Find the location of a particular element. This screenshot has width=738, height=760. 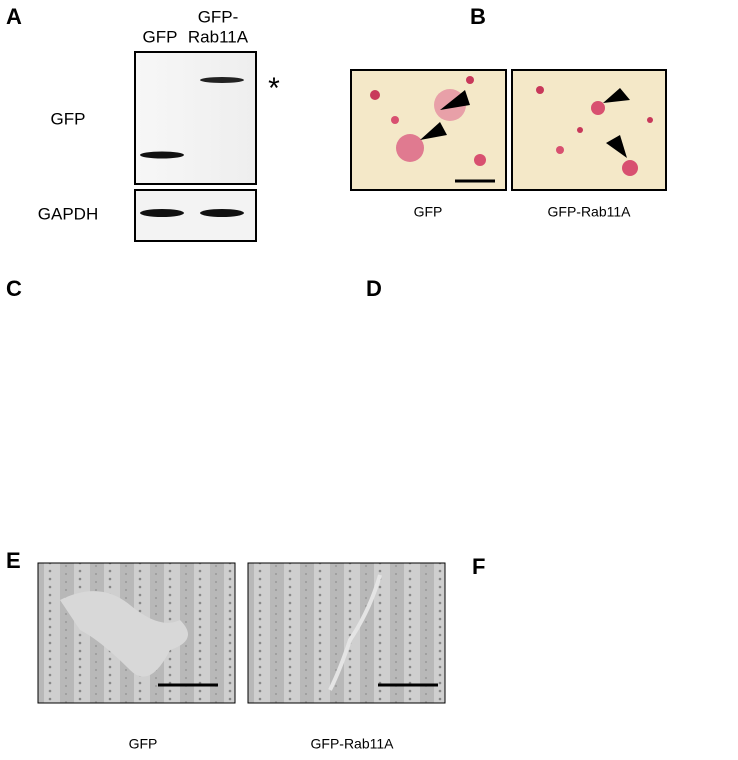

row-label: GAPDH is located at coordinates (68, 213).